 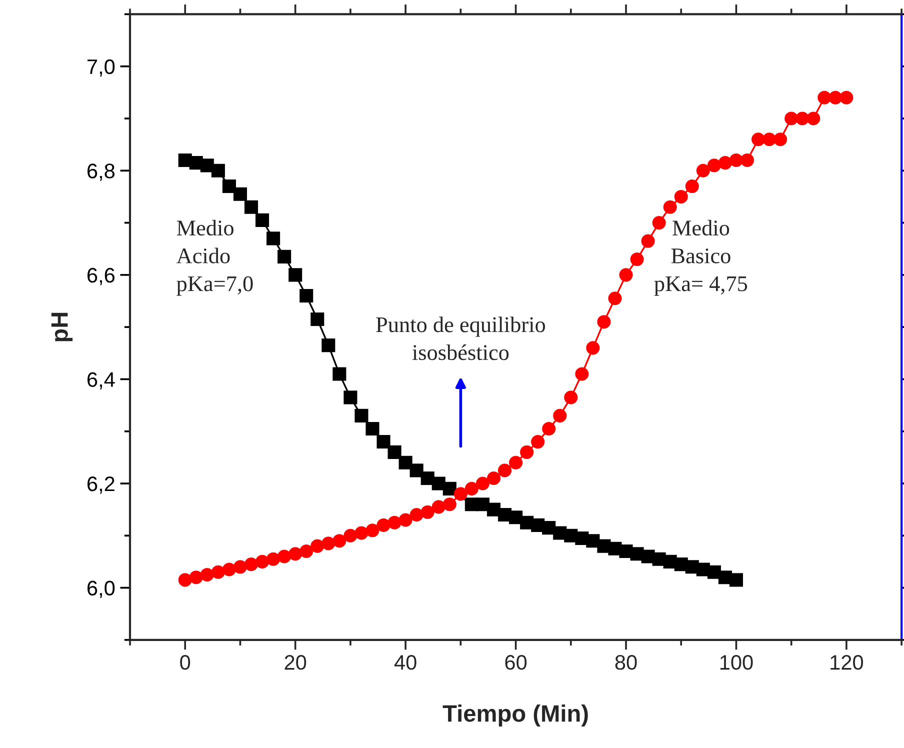 I want to click on y-tick-label: 7,0, so click(x=101, y=68).